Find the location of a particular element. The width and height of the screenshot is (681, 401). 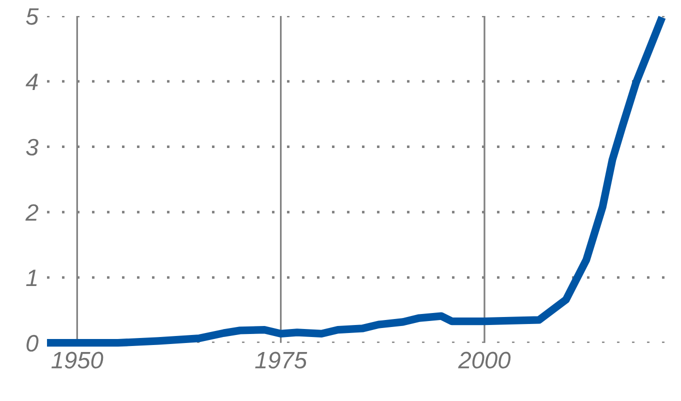

y-tick-label: 4 is located at coordinates (32, 82).